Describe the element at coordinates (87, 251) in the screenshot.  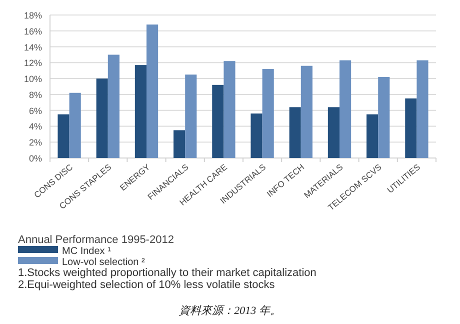
I see `legend-label: MC Index ¹` at that location.